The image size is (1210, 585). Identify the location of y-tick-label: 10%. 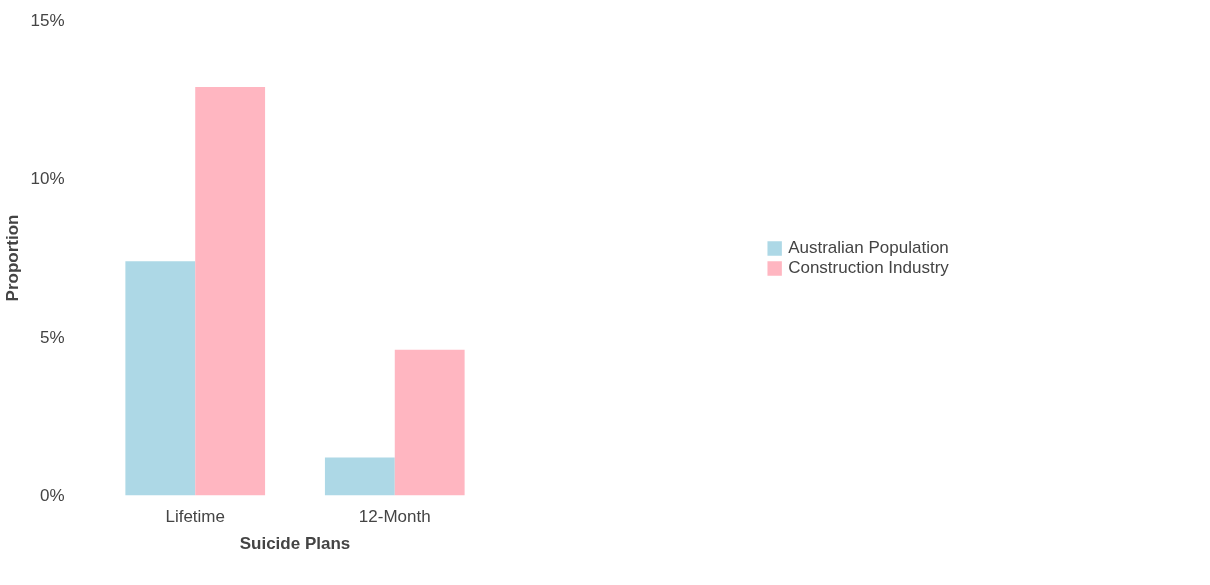
(47, 179).